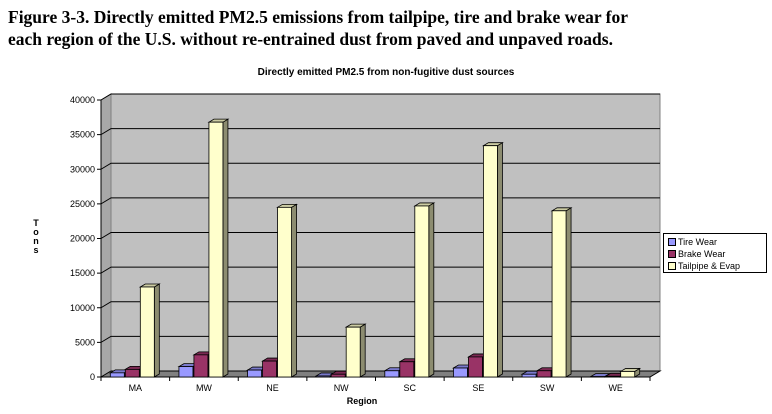 This screenshot has height=414, width=772. I want to click on legend-label: Tailpipe & Evap, so click(709, 266).